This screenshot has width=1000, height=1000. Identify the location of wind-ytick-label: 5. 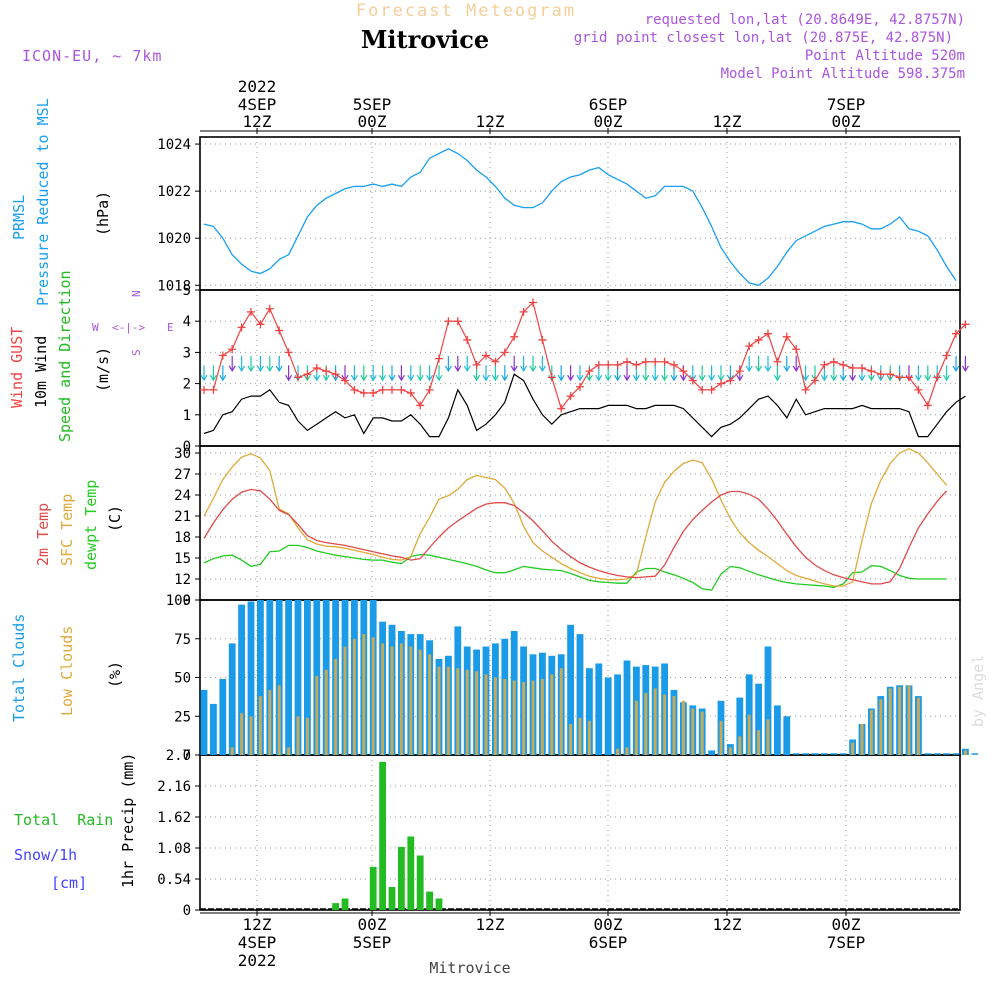
(187, 291).